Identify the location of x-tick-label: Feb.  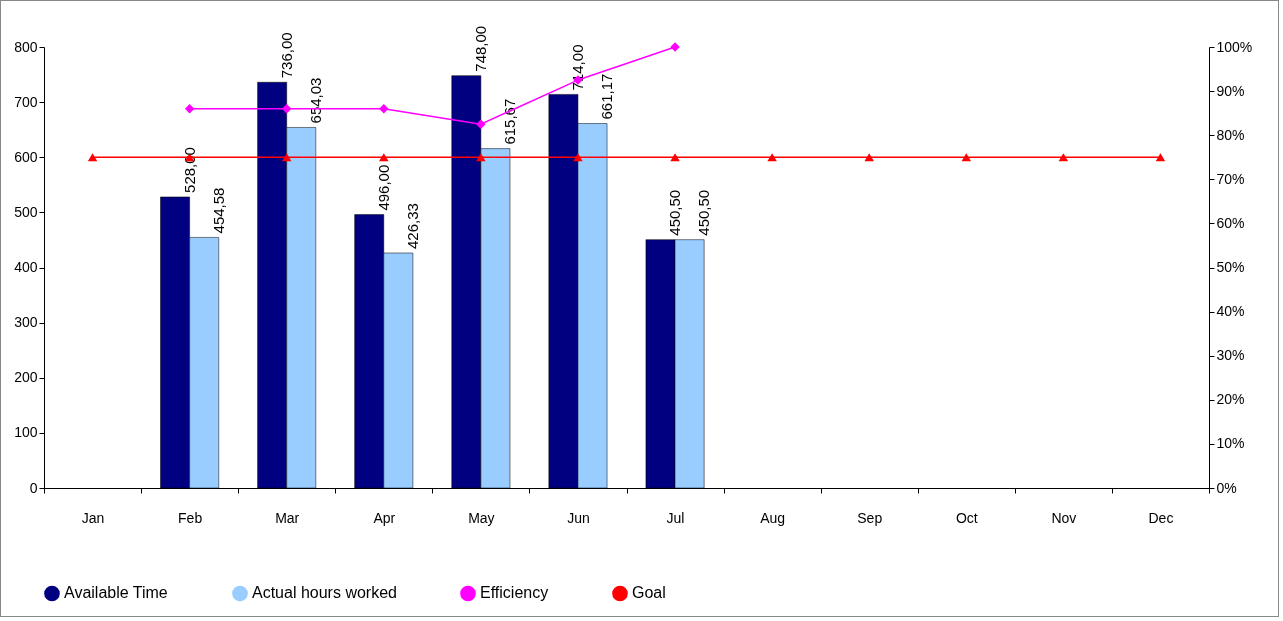
(190, 517).